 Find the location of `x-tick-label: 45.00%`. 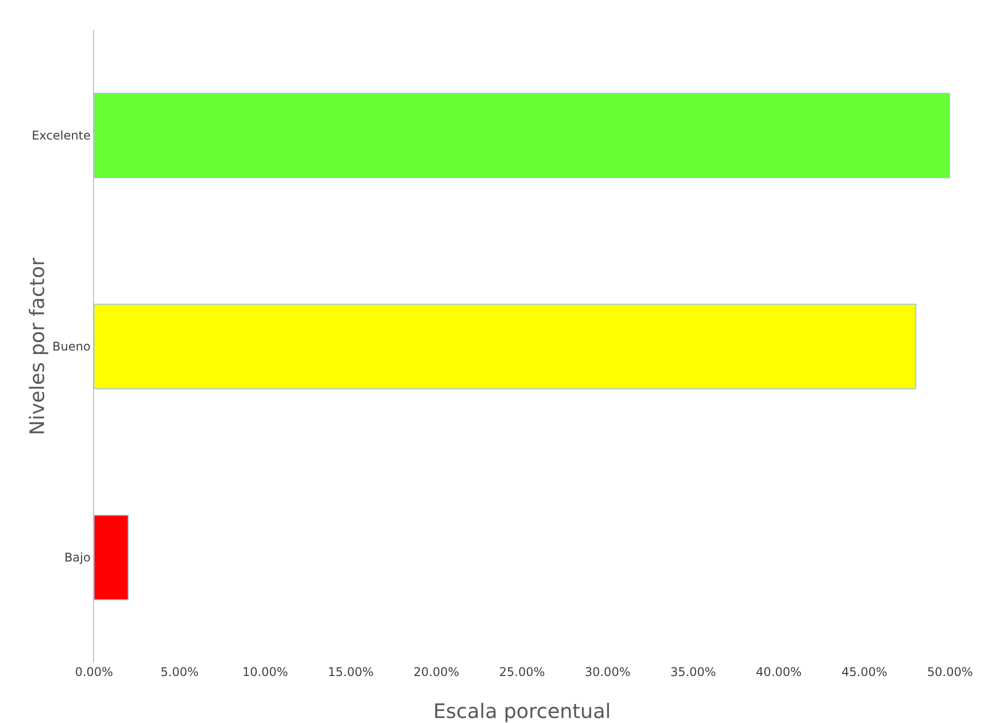

x-tick-label: 45.00% is located at coordinates (865, 672).